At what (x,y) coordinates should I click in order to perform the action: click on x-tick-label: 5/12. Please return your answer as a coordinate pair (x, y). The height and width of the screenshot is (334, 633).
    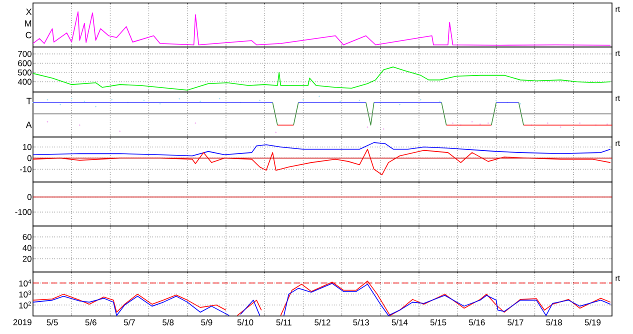
    Looking at the image, I should click on (322, 322).